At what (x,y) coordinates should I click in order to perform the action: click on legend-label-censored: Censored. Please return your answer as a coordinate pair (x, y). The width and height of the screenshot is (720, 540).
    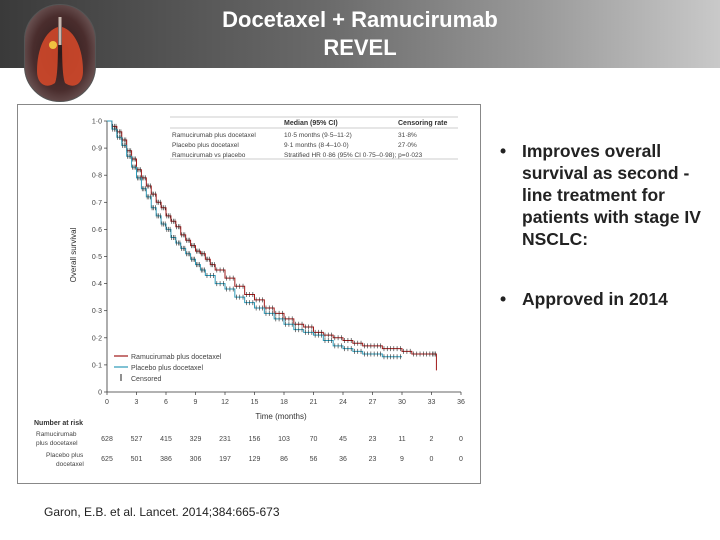
    Looking at the image, I should click on (146, 379).